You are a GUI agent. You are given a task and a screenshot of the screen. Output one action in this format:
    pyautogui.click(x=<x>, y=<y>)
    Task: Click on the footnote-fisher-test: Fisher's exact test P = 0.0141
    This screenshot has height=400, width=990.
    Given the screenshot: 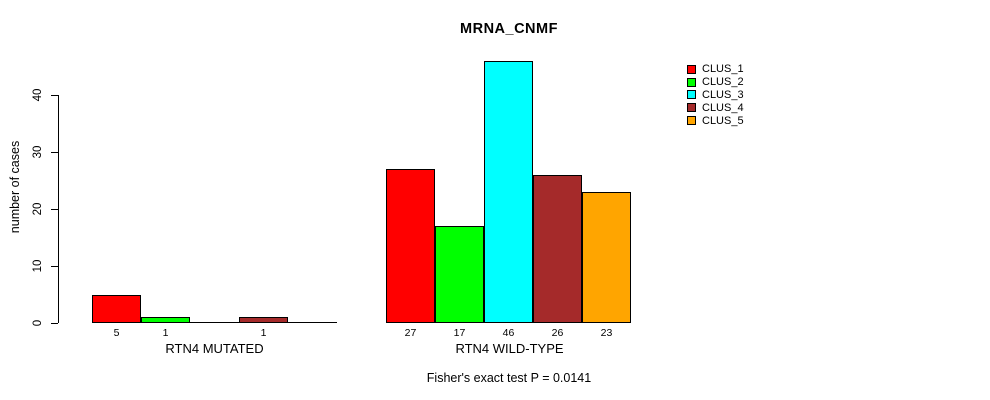 What is the action you would take?
    pyautogui.click(x=509, y=378)
    